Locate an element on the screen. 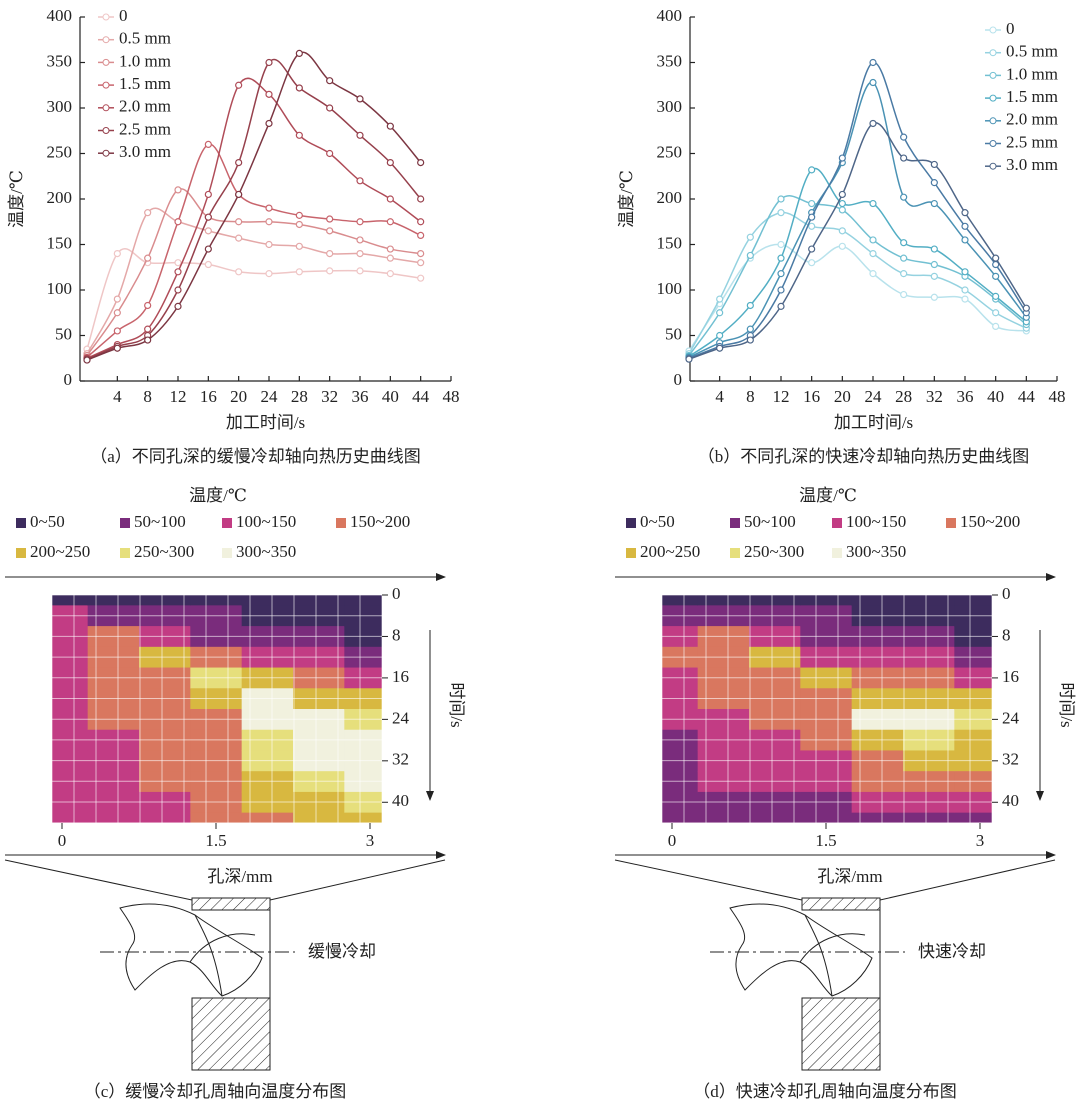 Image resolution: width=1078 pixels, height=1112 pixels. legend-label: 3.0 mm is located at coordinates (1032, 164).